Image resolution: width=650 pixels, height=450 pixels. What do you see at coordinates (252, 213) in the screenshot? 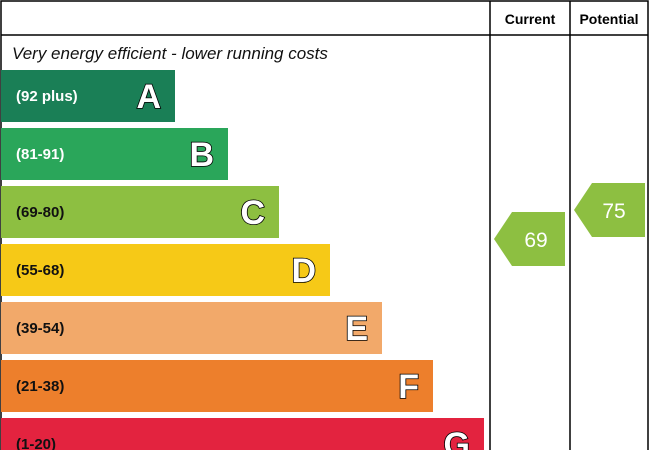
I see `band-letter: C` at bounding box center [252, 213].